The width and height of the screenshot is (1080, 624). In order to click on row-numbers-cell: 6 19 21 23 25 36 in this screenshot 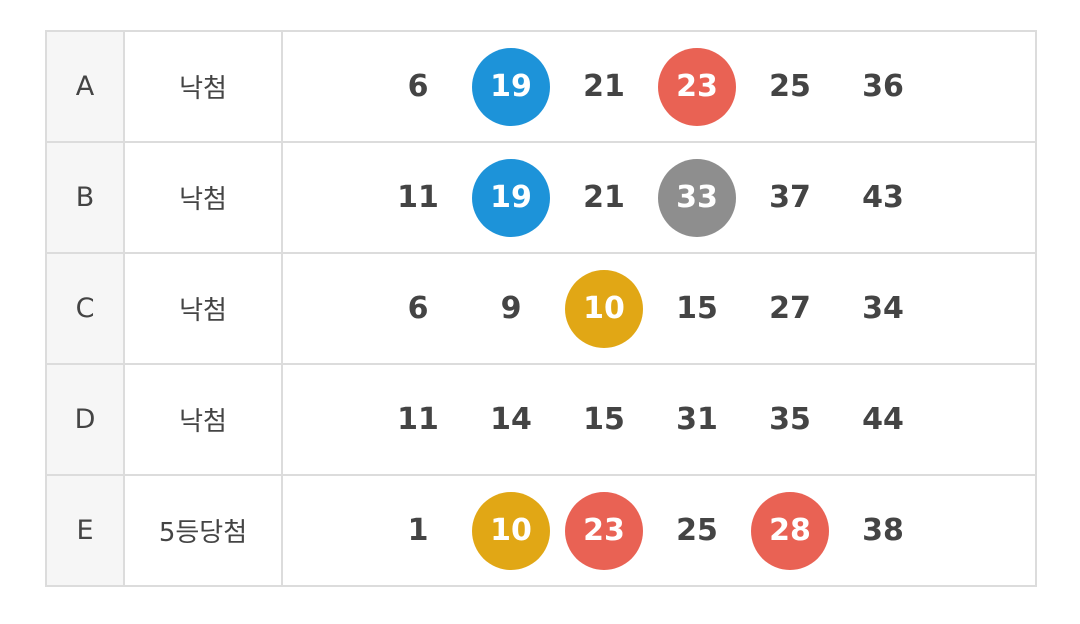, I will do `click(659, 86)`.